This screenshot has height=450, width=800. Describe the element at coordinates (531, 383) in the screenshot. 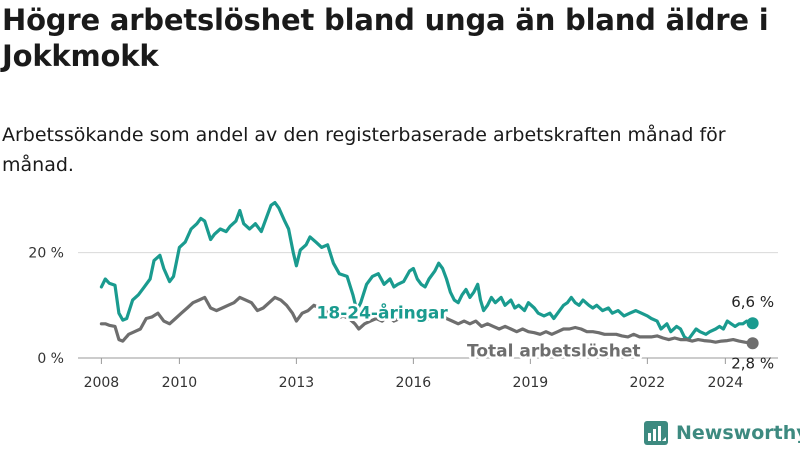

I see `x-tick-label: 2019` at that location.